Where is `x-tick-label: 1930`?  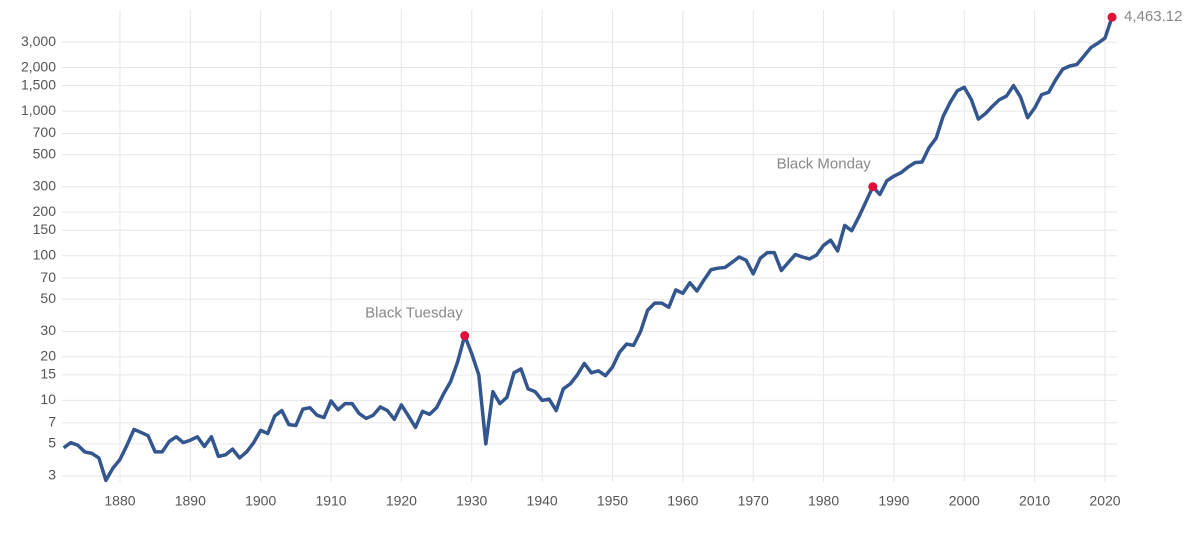
x-tick-label: 1930 is located at coordinates (471, 501).